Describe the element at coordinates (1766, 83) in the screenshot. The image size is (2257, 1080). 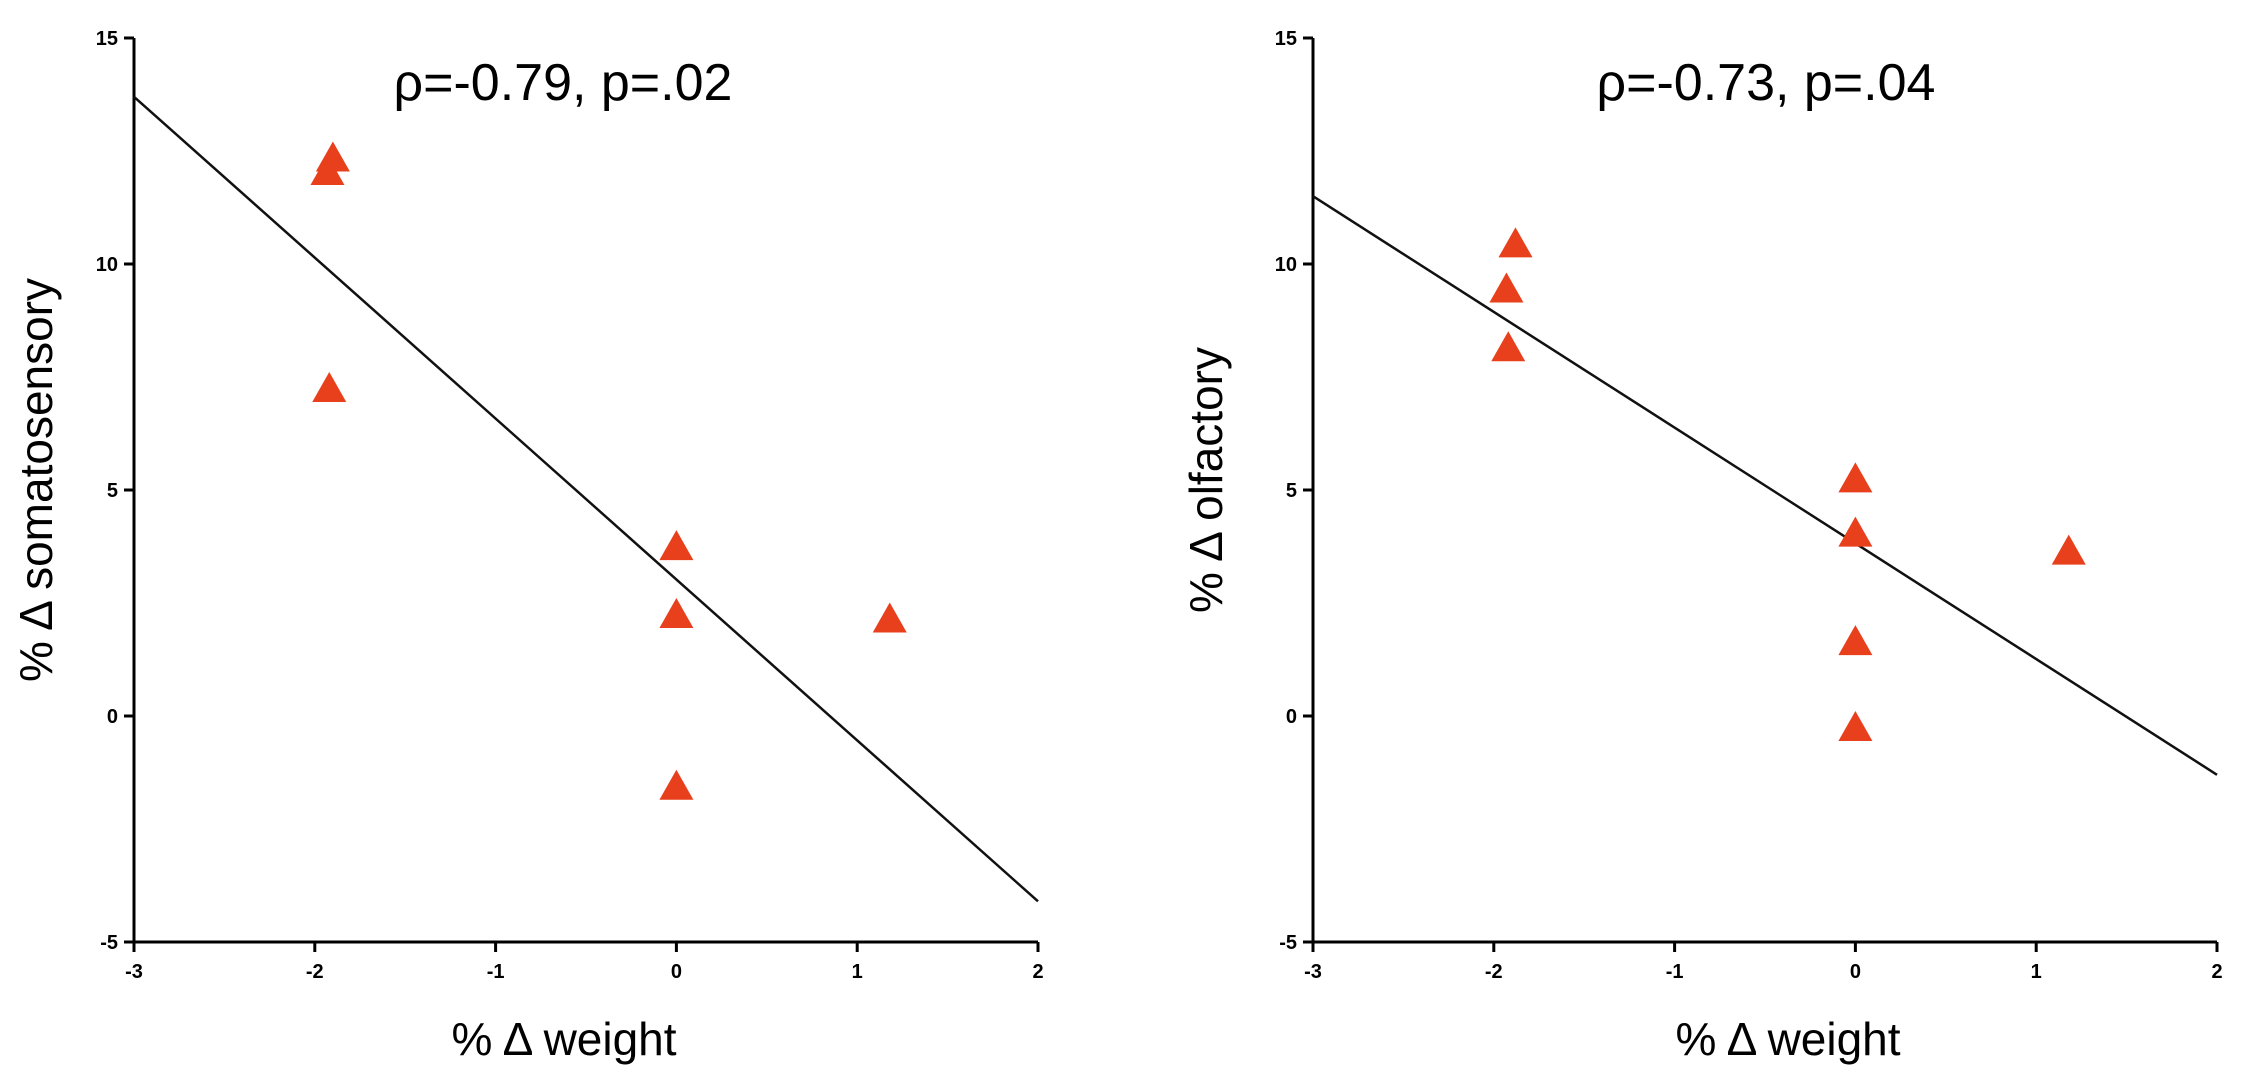
I see `correlation-annotation: ρ=-0.73, p=.04` at that location.